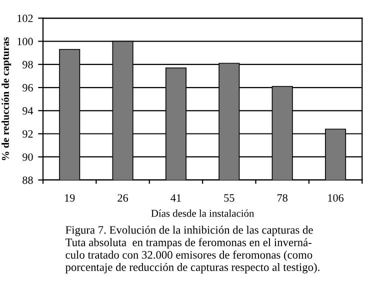  I want to click on x-tick-label: 78, so click(283, 198).